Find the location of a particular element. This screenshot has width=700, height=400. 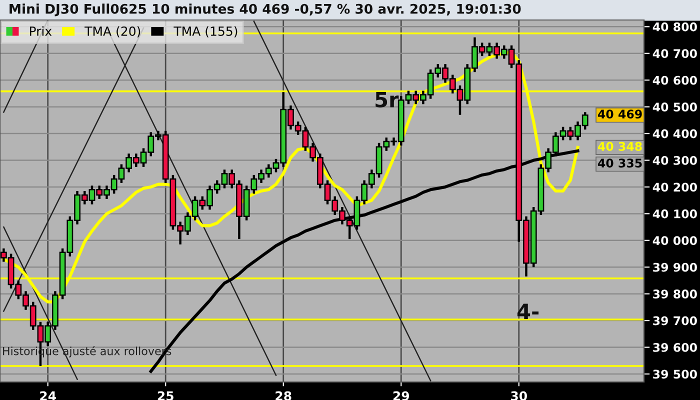

y-tick-label: 39 700 is located at coordinates (675, 321).